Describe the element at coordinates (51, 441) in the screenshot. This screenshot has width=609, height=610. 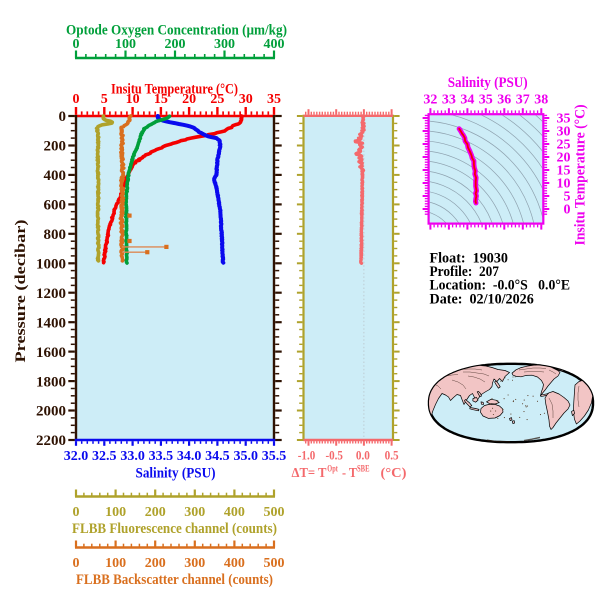
I see `svg-text: 2200` at that location.